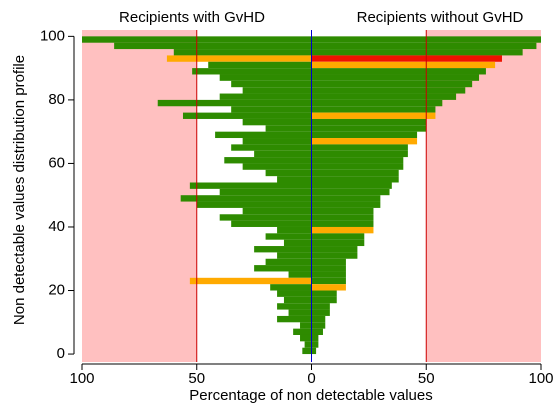 The height and width of the screenshot is (407, 559). Describe the element at coordinates (56, 289) in the screenshot. I see `y-tick-label: 20` at that location.